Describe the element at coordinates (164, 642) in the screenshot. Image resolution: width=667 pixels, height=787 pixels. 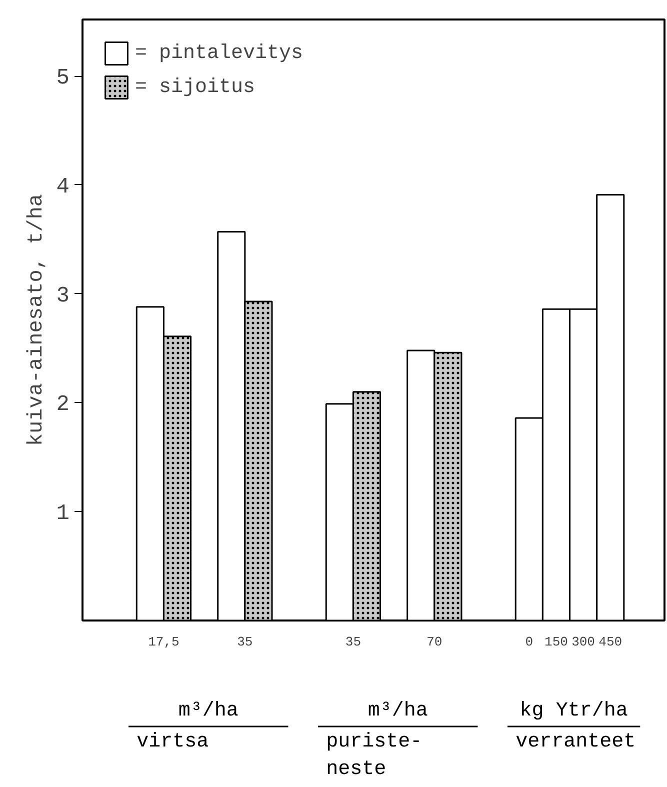
I see `x-tick-label: 17,5` at that location.